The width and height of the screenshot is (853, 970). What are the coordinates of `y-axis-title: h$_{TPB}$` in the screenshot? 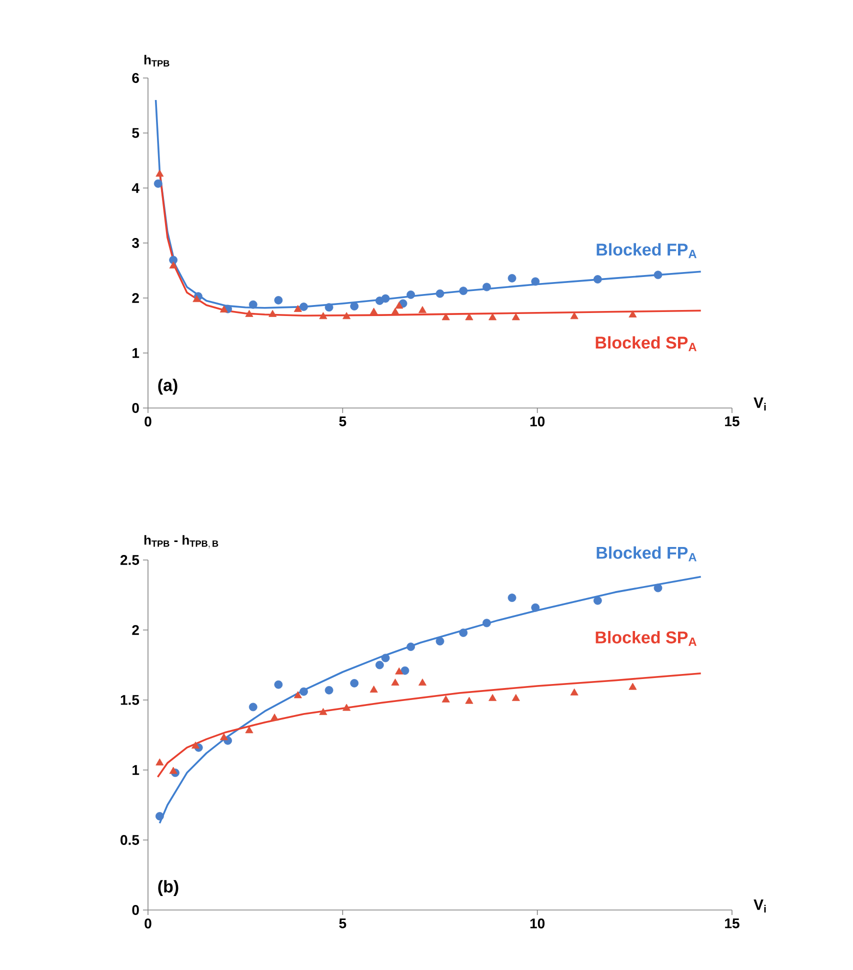 It's located at (157, 60).